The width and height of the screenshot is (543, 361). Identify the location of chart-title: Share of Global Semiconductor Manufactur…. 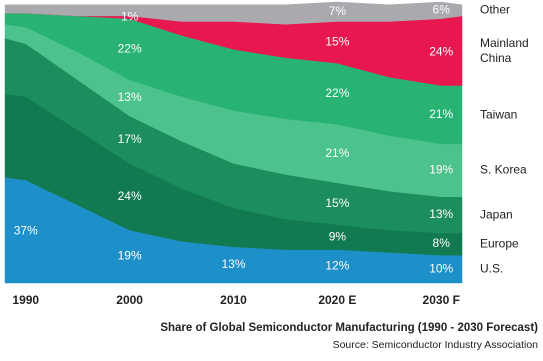
(349, 328).